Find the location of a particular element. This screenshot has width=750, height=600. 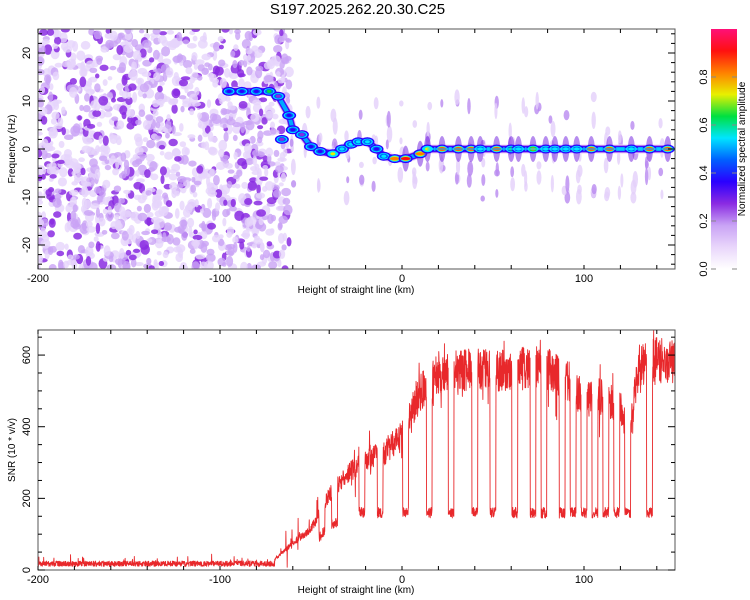

colorbar-ticks: 0.0 0.2 0.4 0.6 0.8 is located at coordinates (717, 173).